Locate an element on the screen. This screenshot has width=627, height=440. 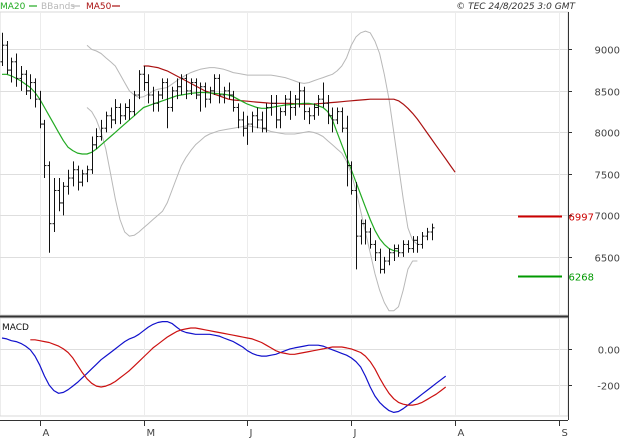
macd-line is located at coordinates (224, 367).